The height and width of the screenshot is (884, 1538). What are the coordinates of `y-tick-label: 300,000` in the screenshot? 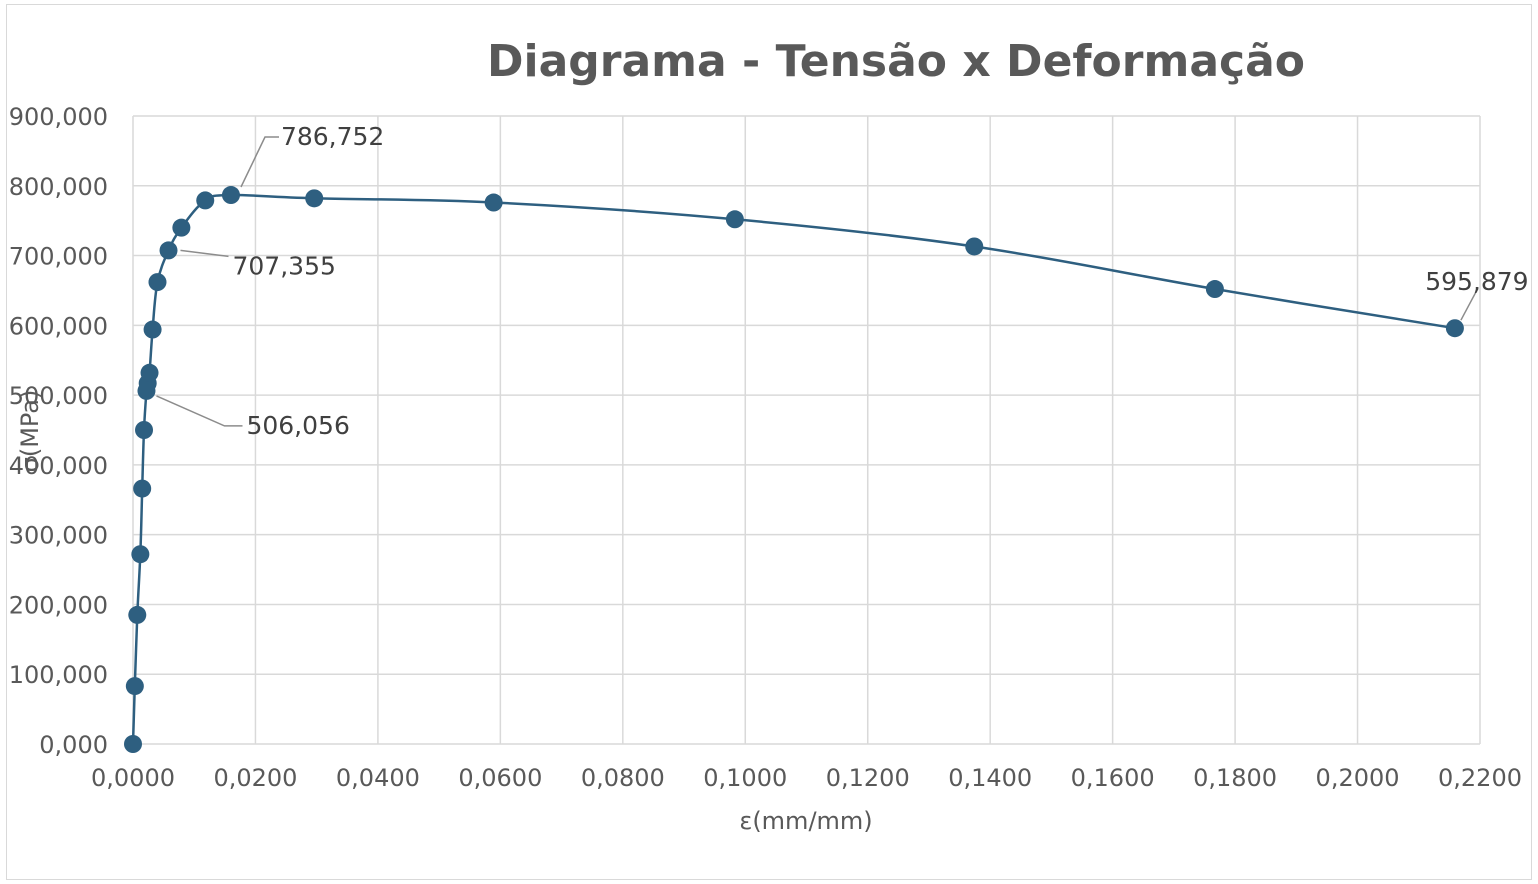 It's located at (58, 536).